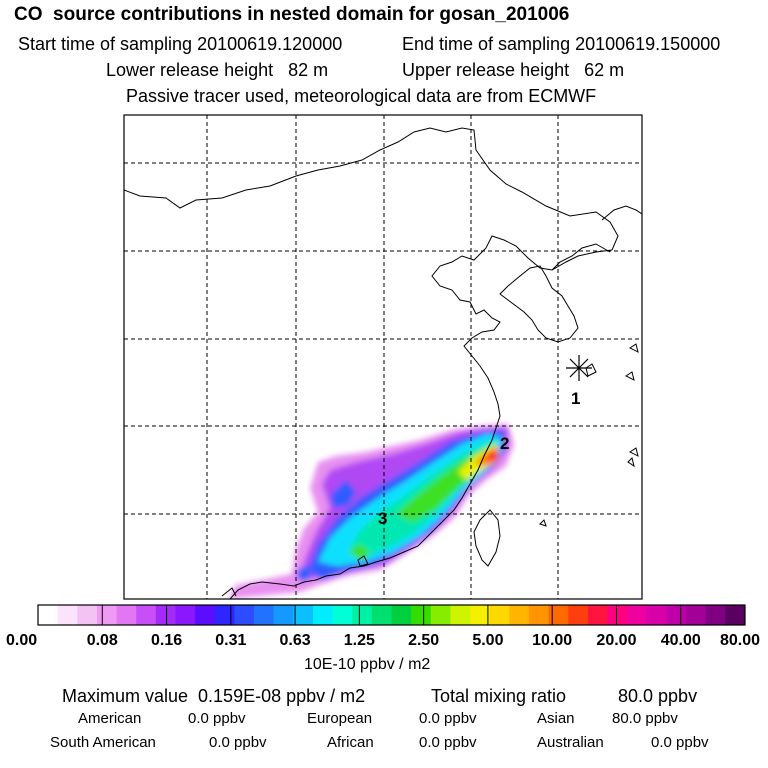 Image resolution: width=768 pixels, height=768 pixels. Describe the element at coordinates (681, 640) in the screenshot. I see `colorbar-tick-label: 40.00` at that location.